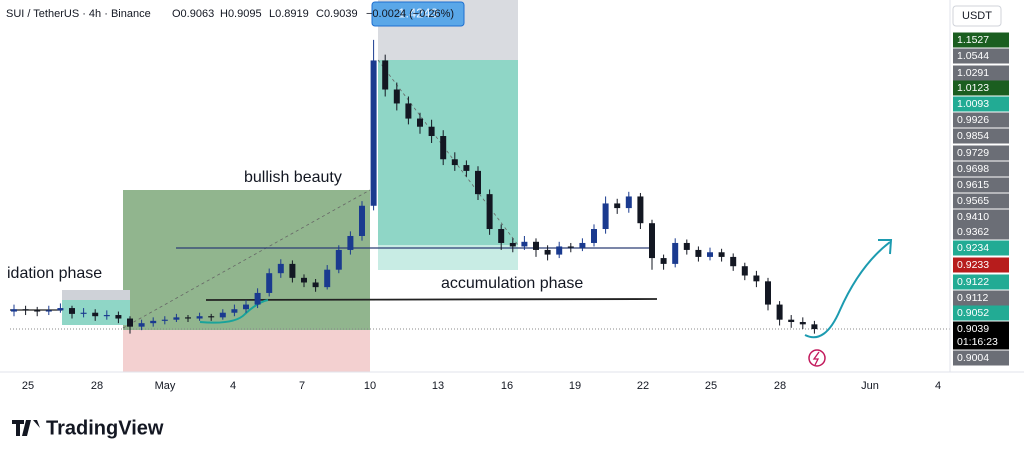  Describe the element at coordinates (816, 358) in the screenshot. I see `alert-bolt` at that location.